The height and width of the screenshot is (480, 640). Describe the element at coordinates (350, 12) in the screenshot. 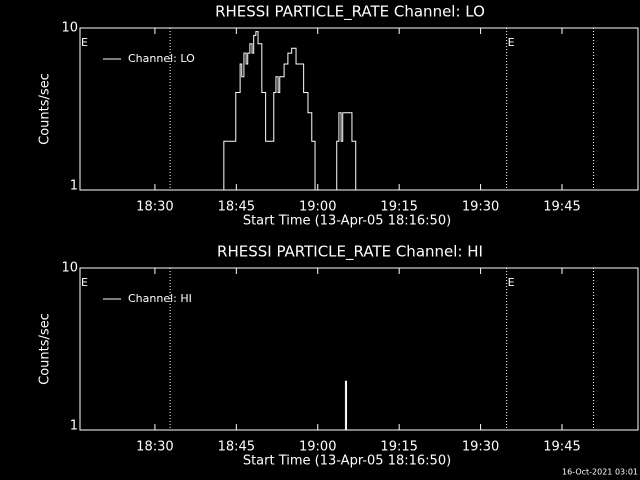

I see `chart-title: RHESSI PARTICLE_RATE Channel: LO` at that location.